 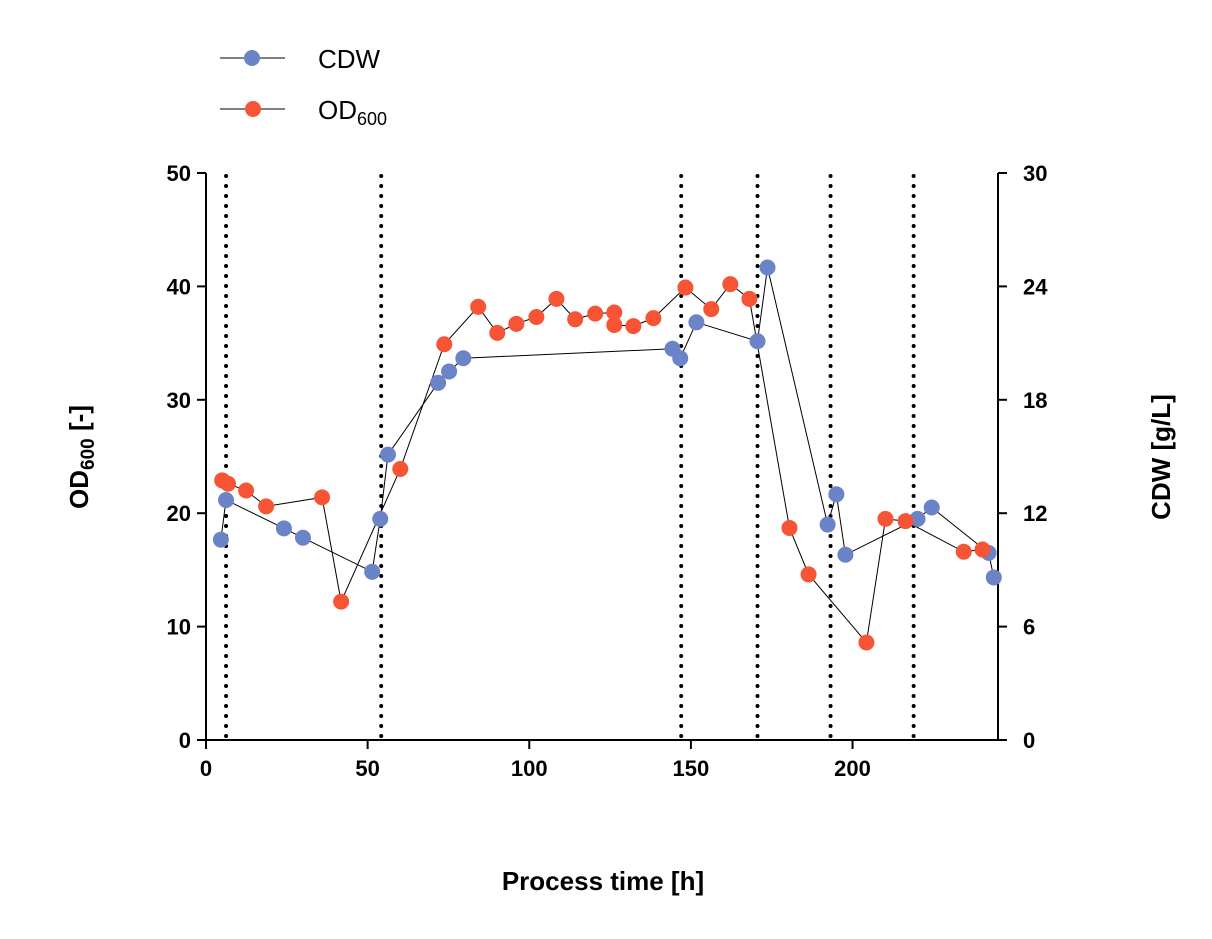 I want to click on x-tick-label: 100, so click(x=529, y=768).